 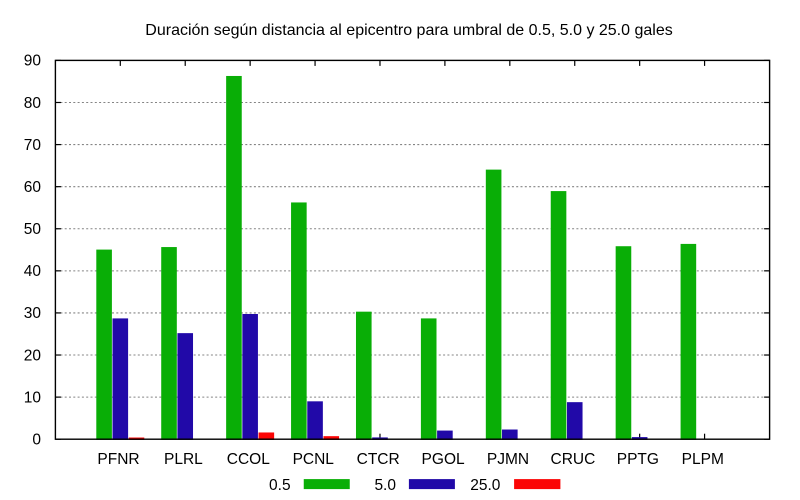 I want to click on svg-text: PJMN, so click(x=508, y=459).